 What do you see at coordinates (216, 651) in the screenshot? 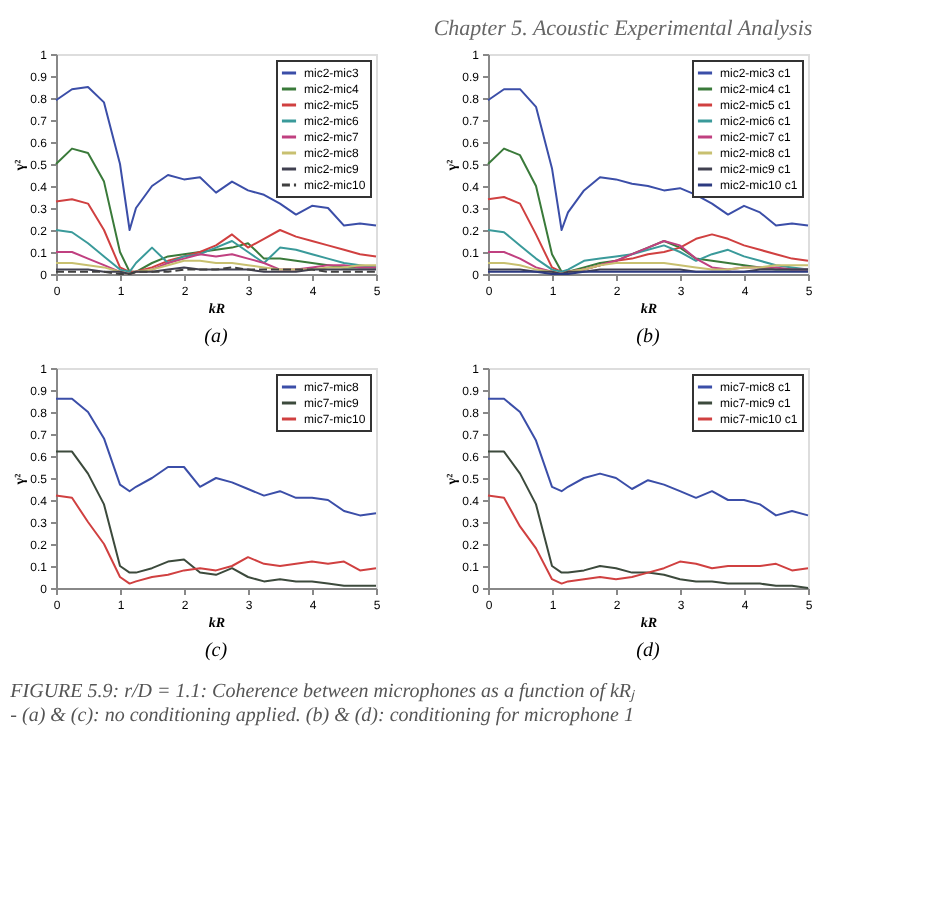
I see `text: (c)` at bounding box center [216, 651].